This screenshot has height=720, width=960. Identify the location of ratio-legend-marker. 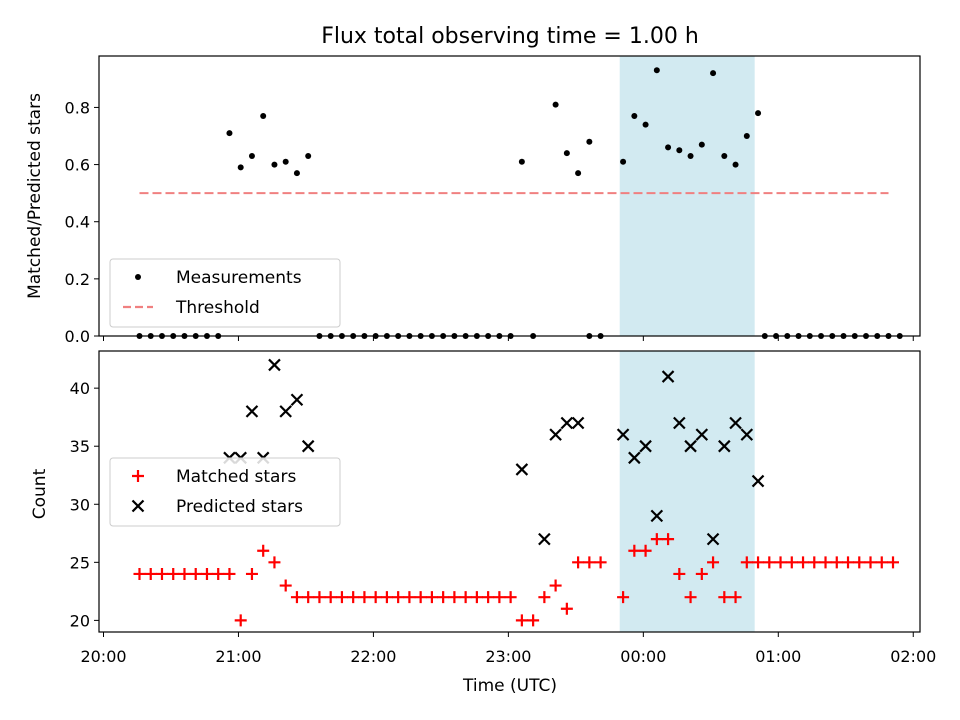
(138, 277).